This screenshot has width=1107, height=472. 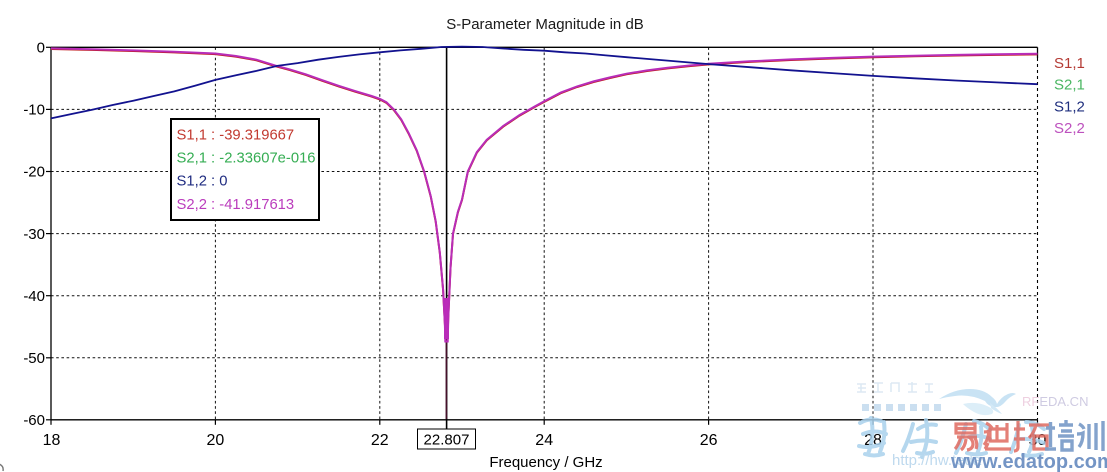 What do you see at coordinates (1069, 107) in the screenshot?
I see `svg-text: S1,2` at bounding box center [1069, 107].